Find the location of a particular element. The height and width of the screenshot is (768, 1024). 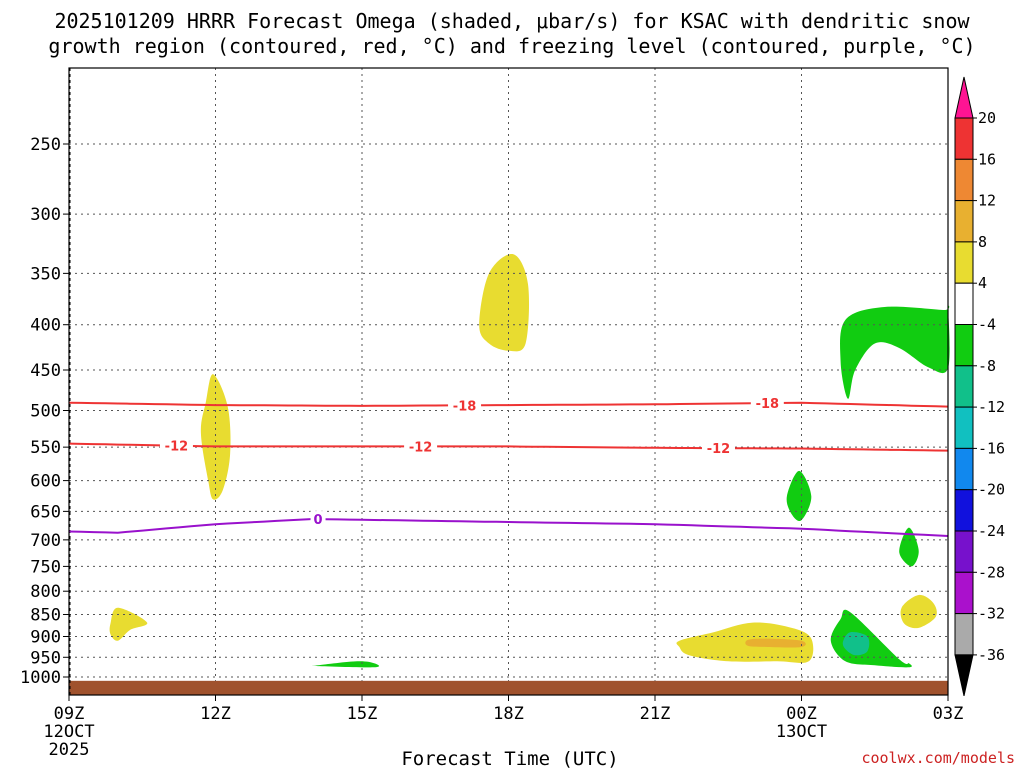

colorbar-label-3: 8 is located at coordinates (982, 242).